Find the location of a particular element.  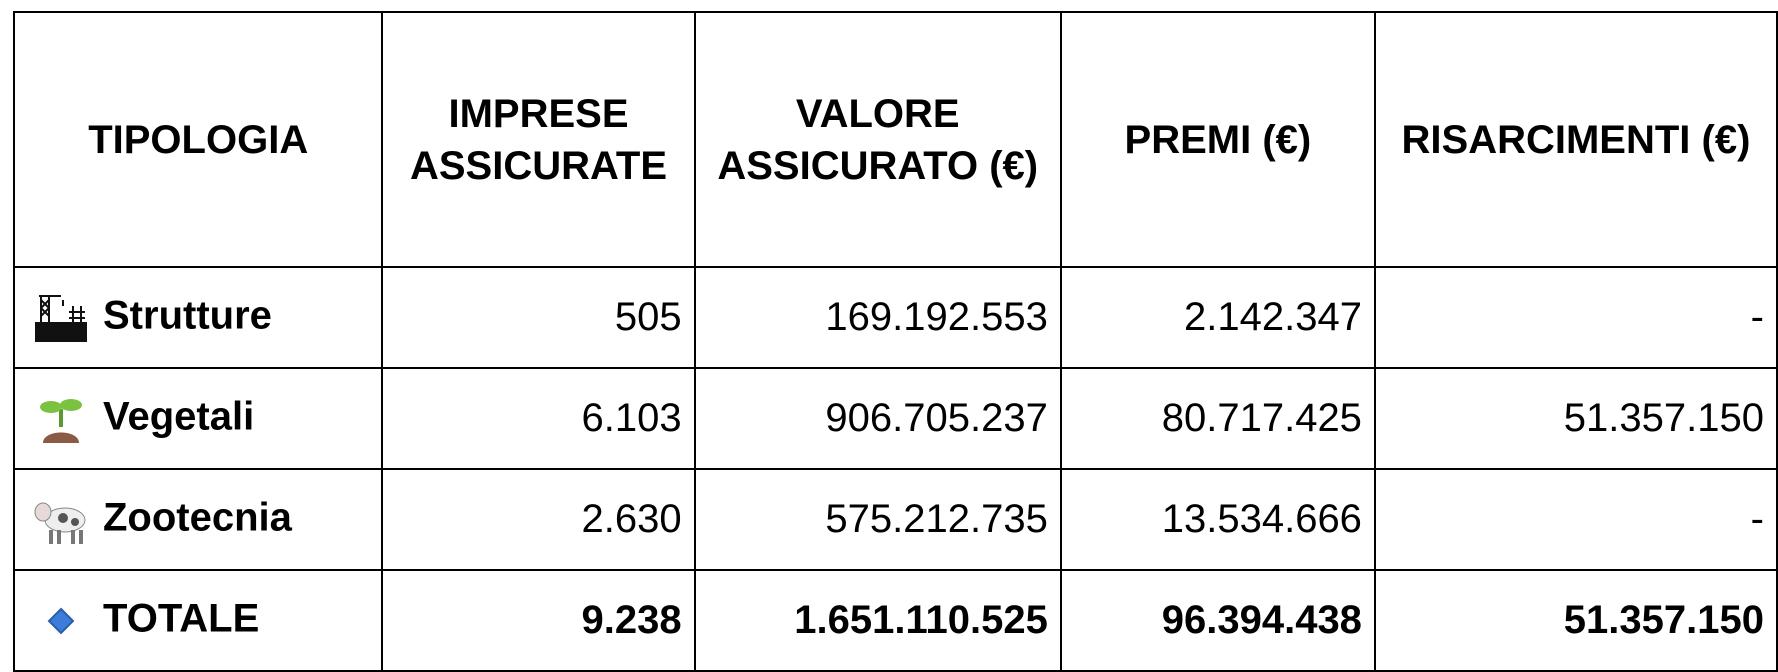

row-label: TOTALE is located at coordinates (181, 618).